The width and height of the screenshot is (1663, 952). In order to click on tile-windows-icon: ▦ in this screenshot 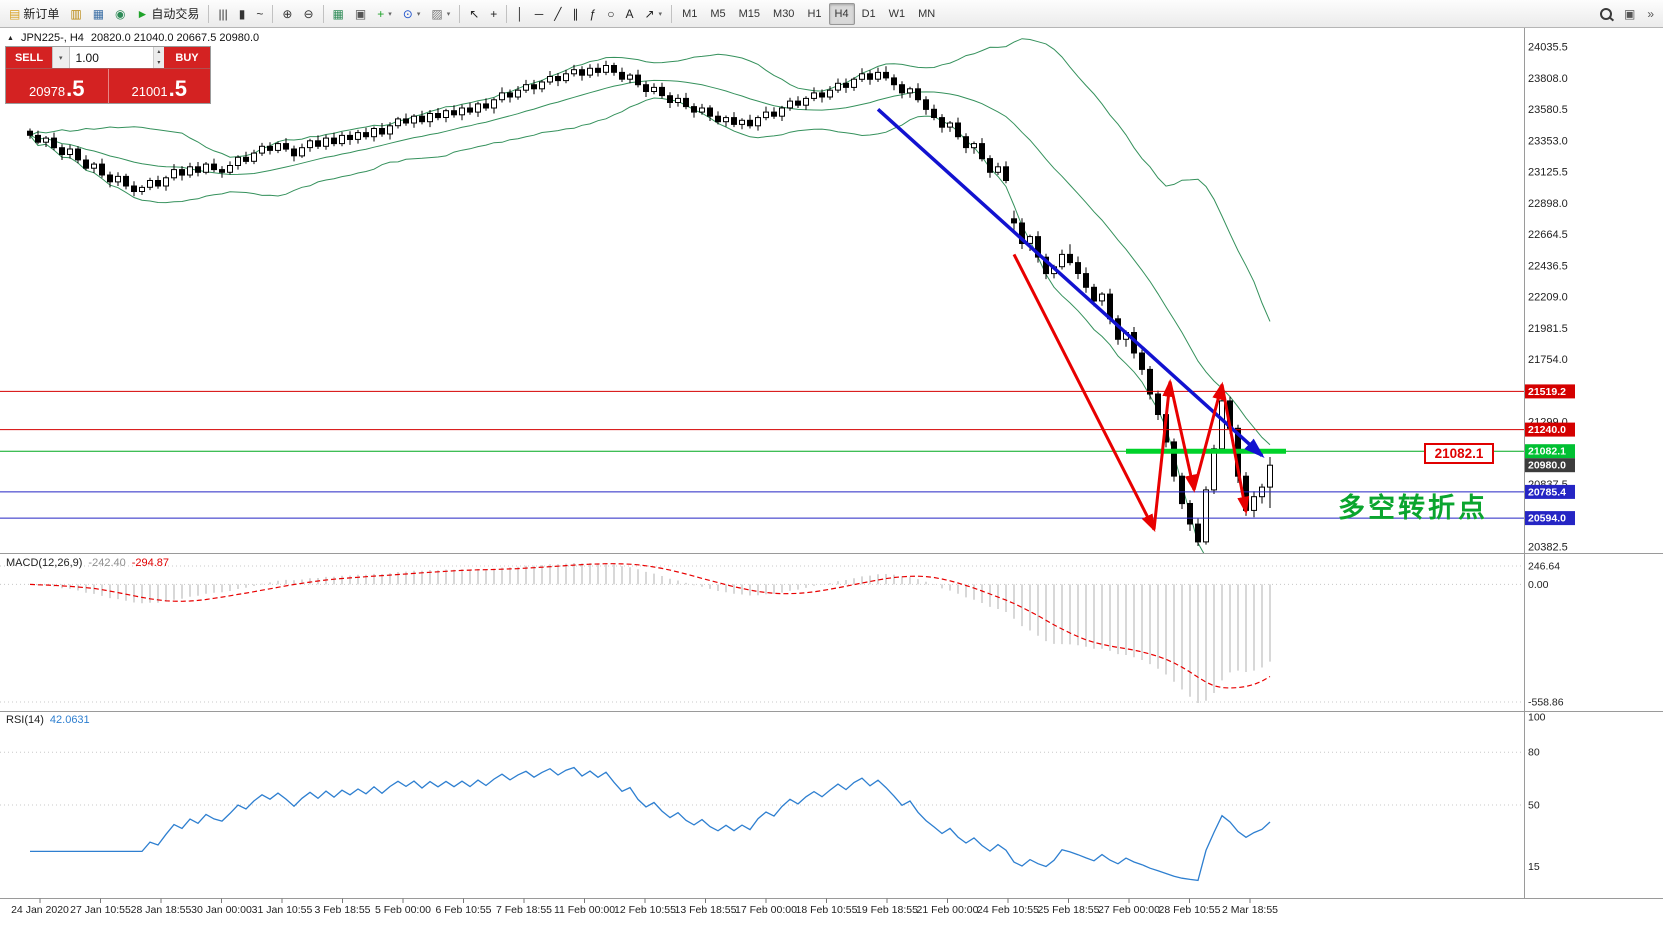, I will do `click(338, 14)`.